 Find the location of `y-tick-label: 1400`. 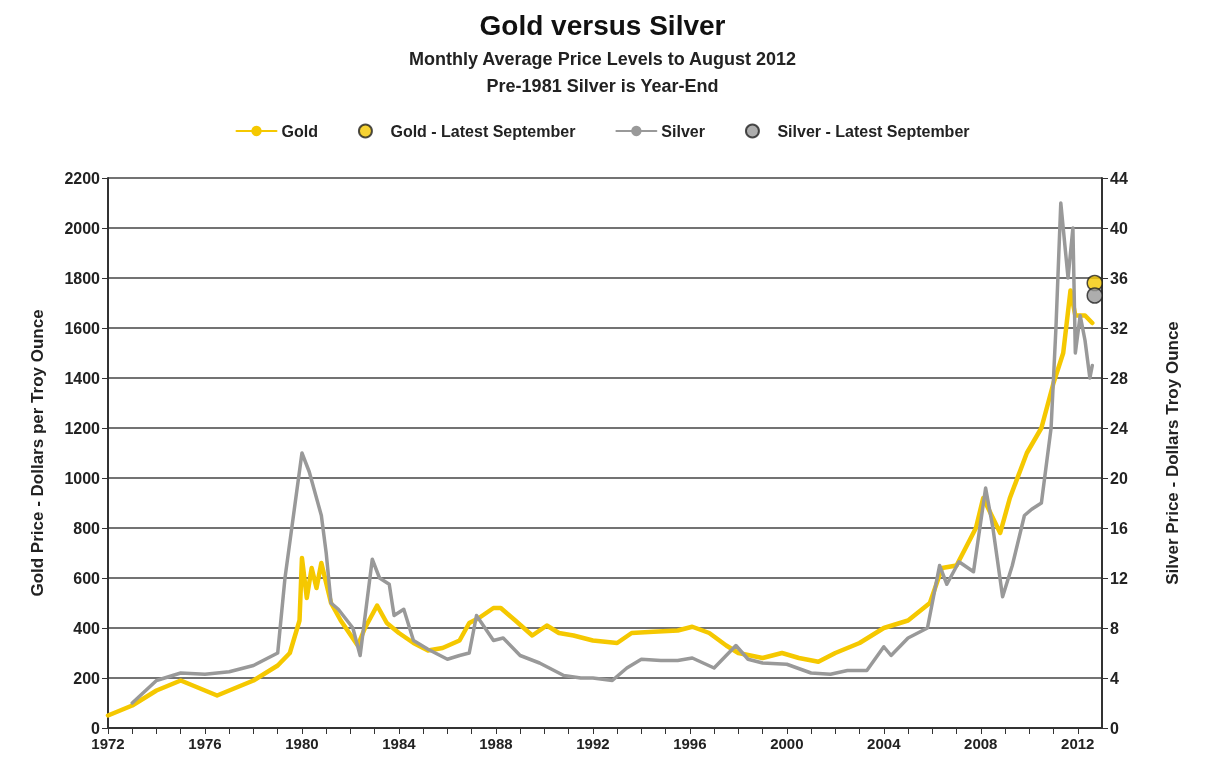

y-tick-label: 1400 is located at coordinates (82, 378).